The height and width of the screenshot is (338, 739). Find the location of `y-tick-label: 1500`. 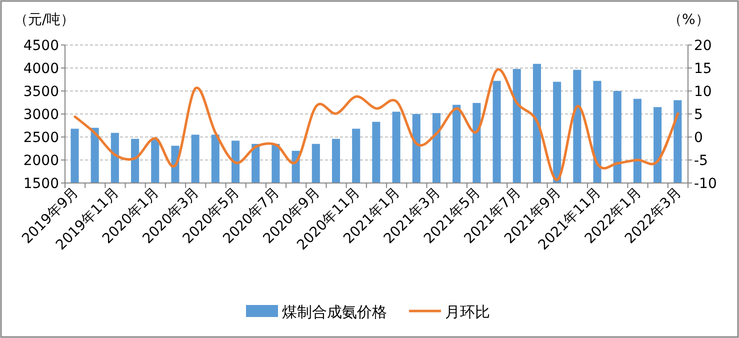

y-tick-label: 1500 is located at coordinates (41, 184).